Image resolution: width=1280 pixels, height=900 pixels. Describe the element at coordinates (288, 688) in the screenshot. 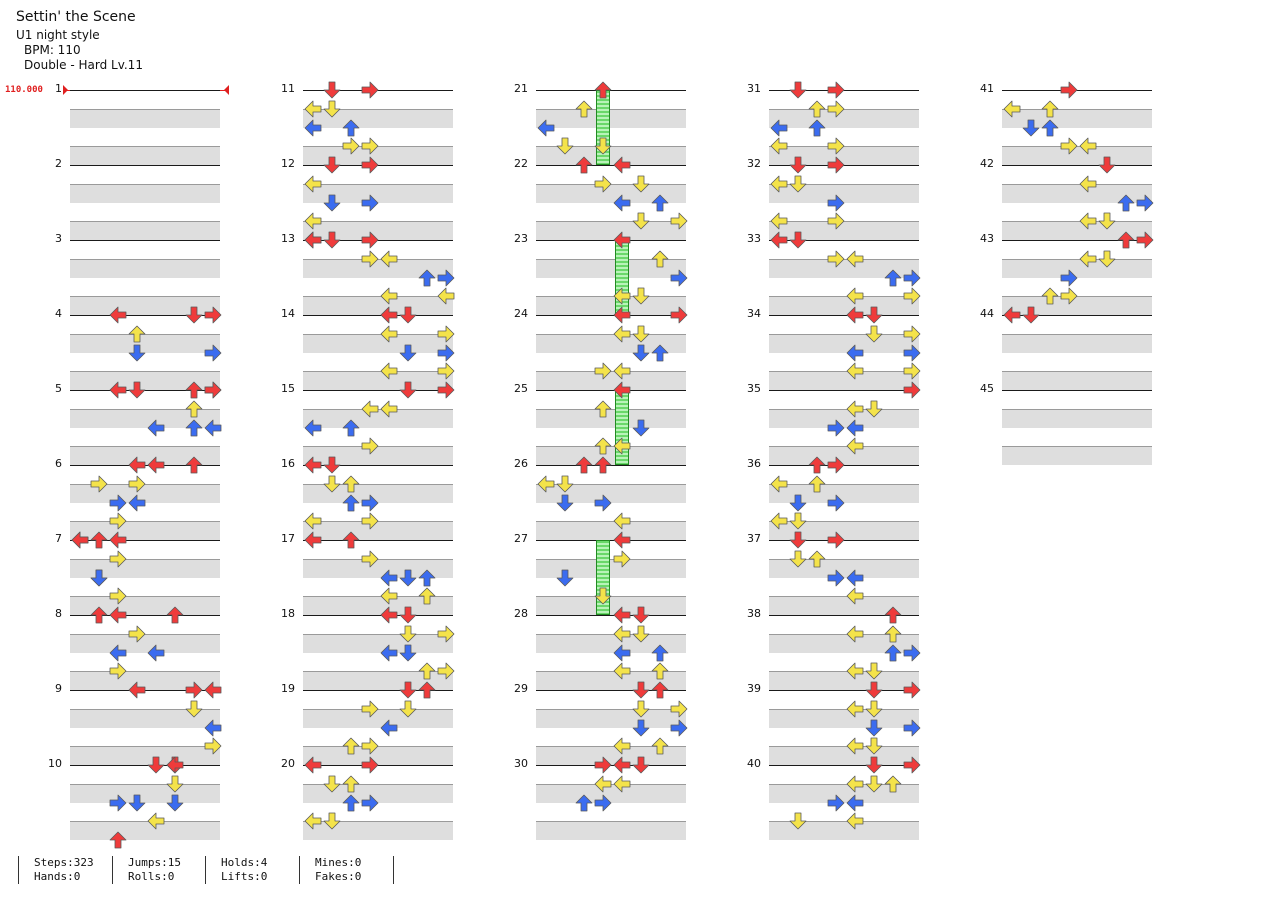

I see `measure-number: 19` at that location.